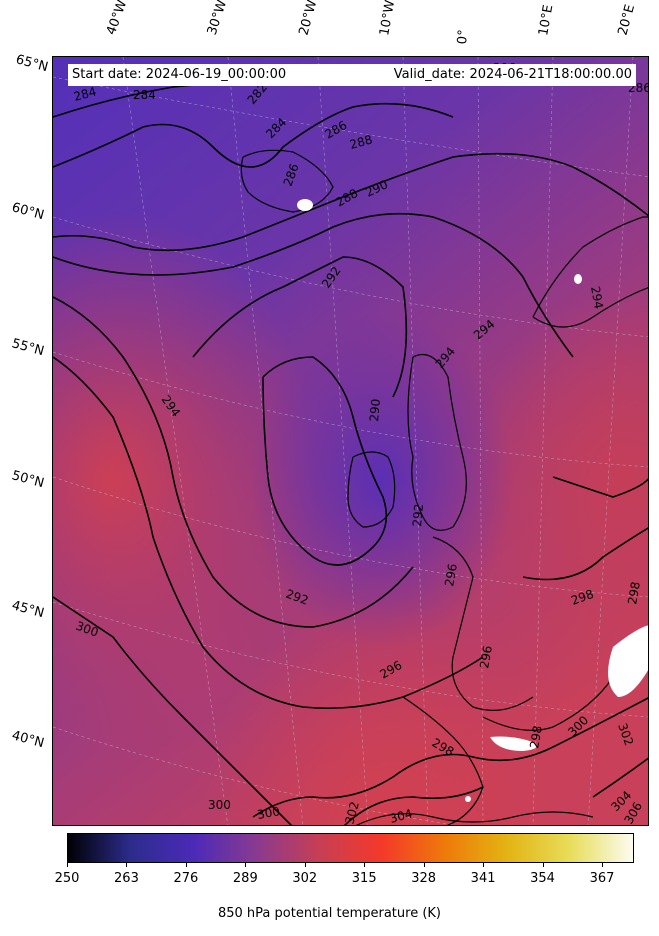 The image size is (659, 936). Describe the element at coordinates (474, 818) in the screenshot. I see `africa-coast` at that location.